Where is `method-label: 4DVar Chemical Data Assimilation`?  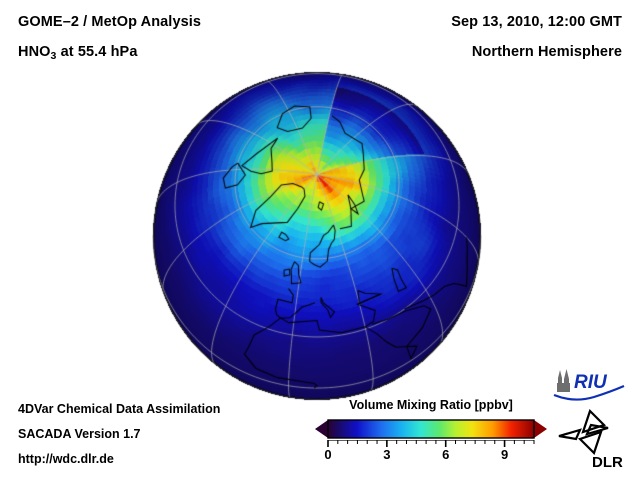 method-label: 4DVar Chemical Data Assimilation is located at coordinates (119, 409).